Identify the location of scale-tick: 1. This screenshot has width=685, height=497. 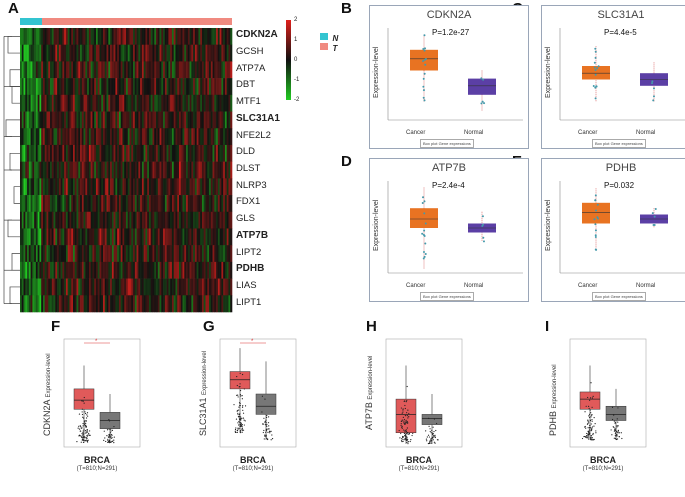
(296, 40).